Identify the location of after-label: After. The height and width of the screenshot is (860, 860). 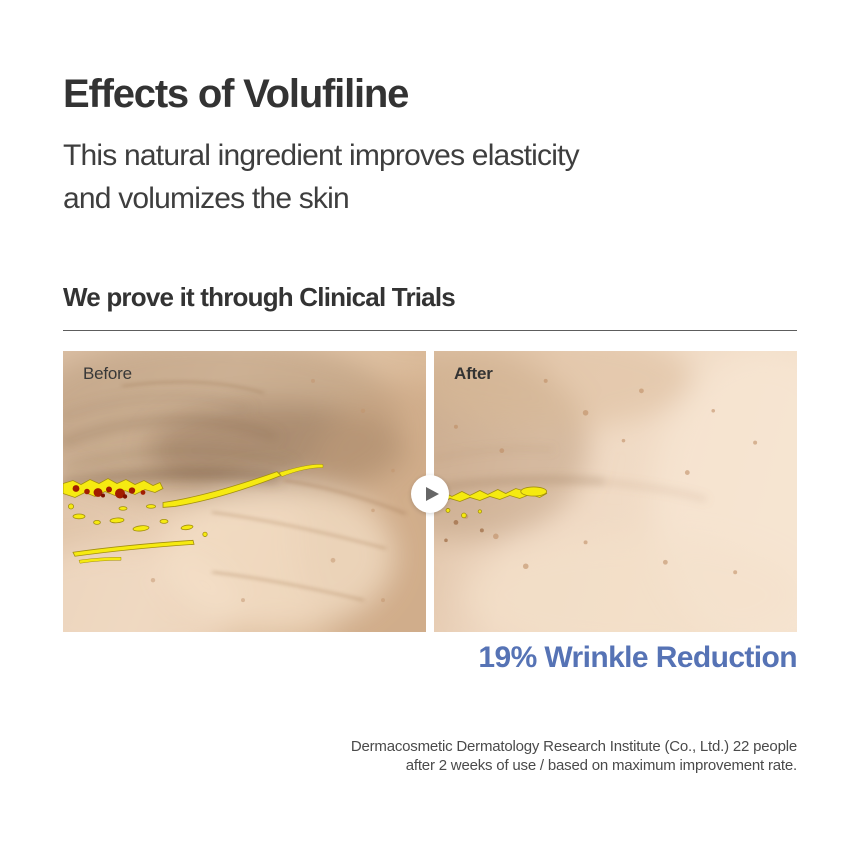
(473, 373).